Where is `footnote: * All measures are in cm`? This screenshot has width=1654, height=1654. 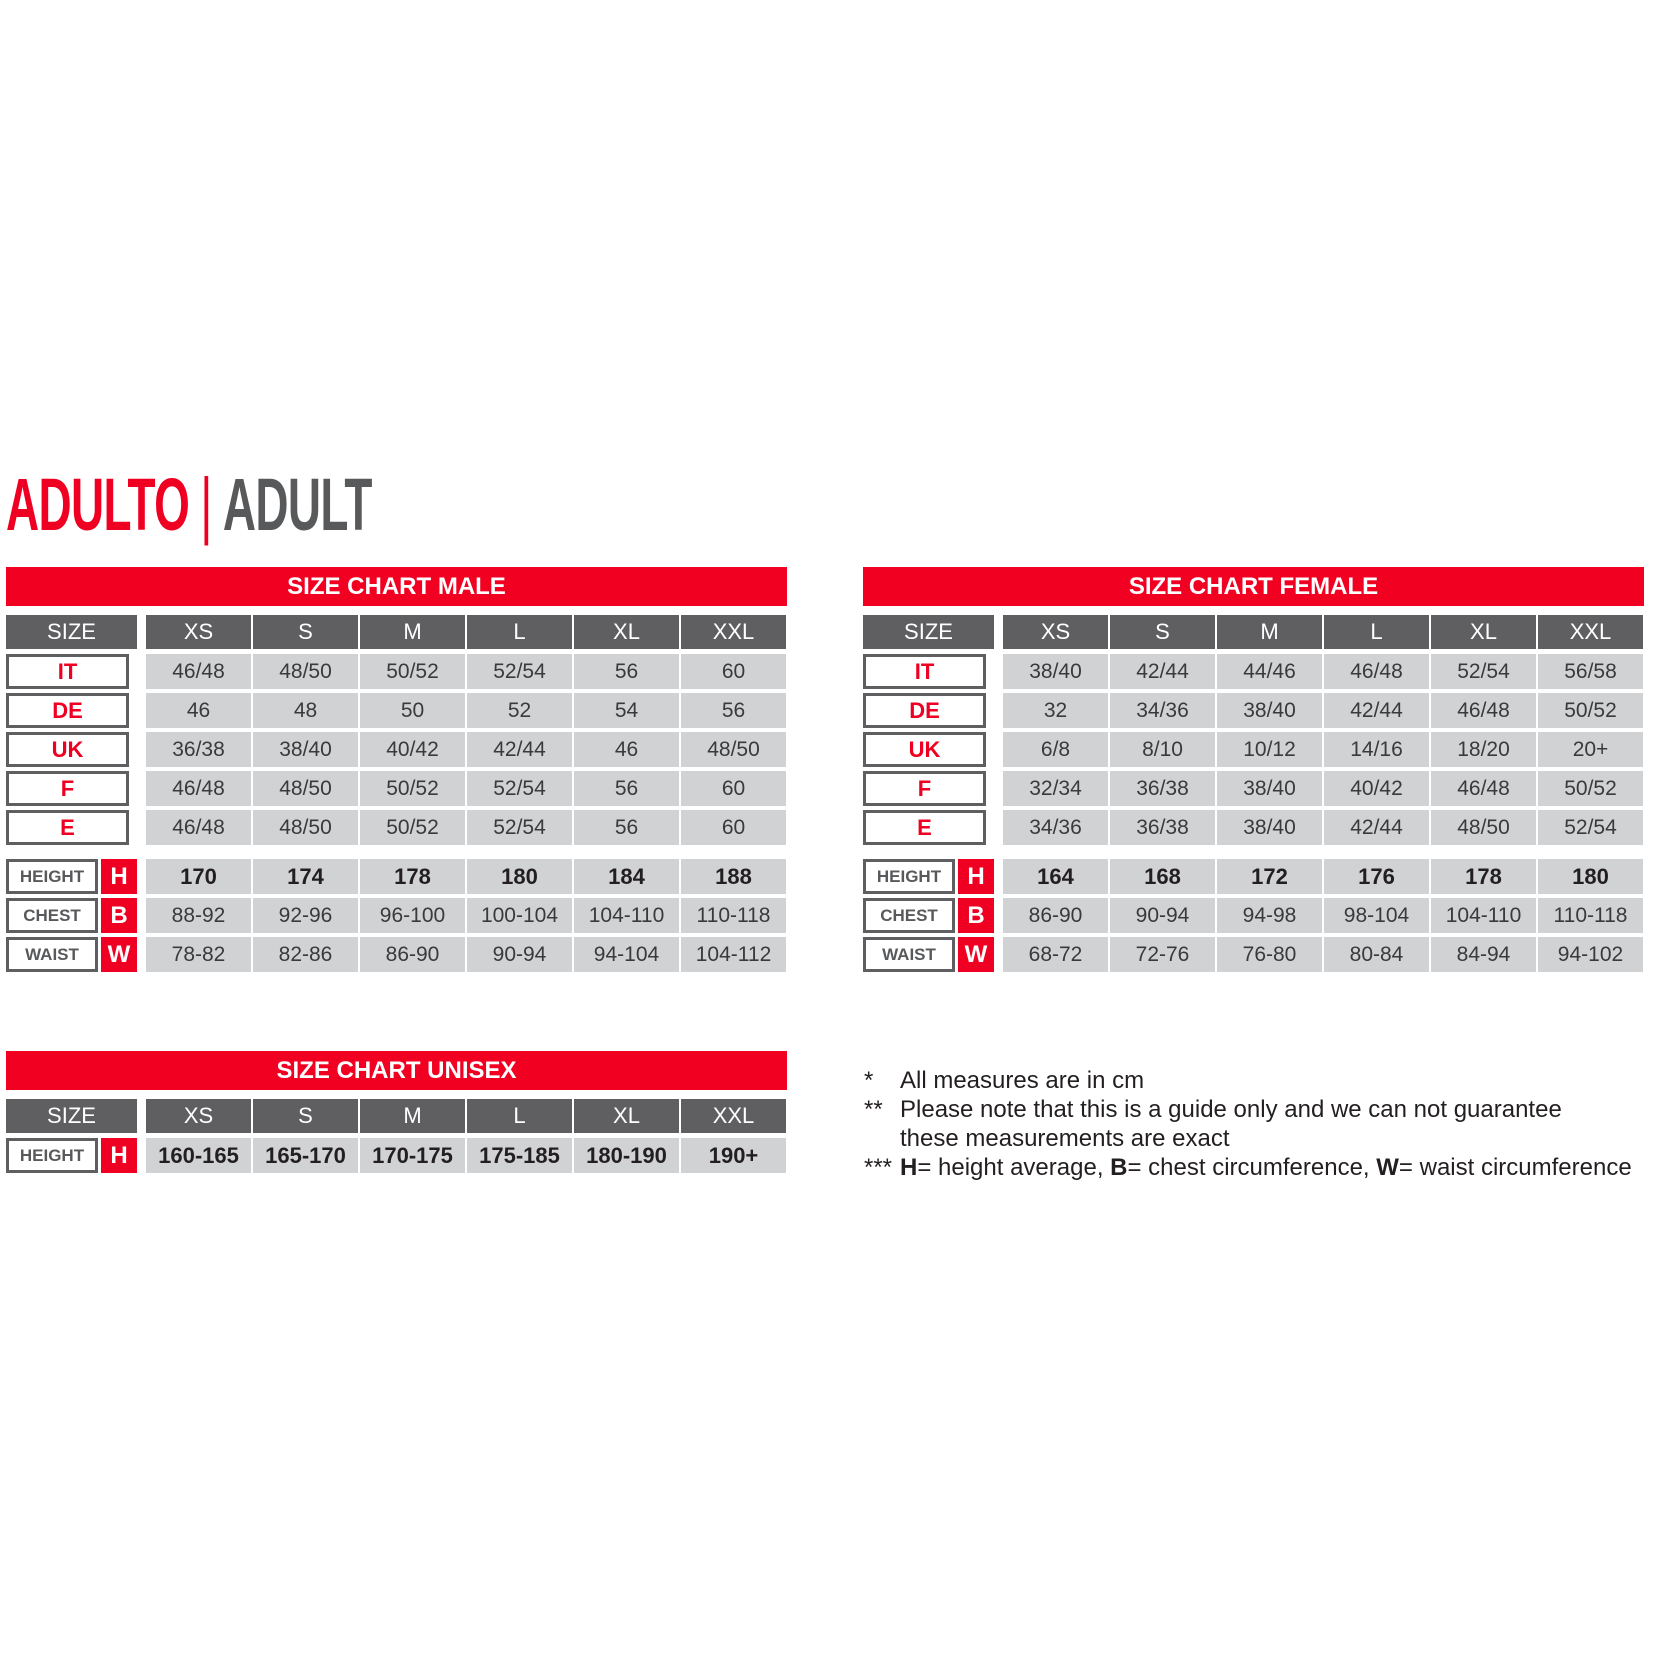 footnote: * All measures are in cm is located at coordinates (1248, 1080).